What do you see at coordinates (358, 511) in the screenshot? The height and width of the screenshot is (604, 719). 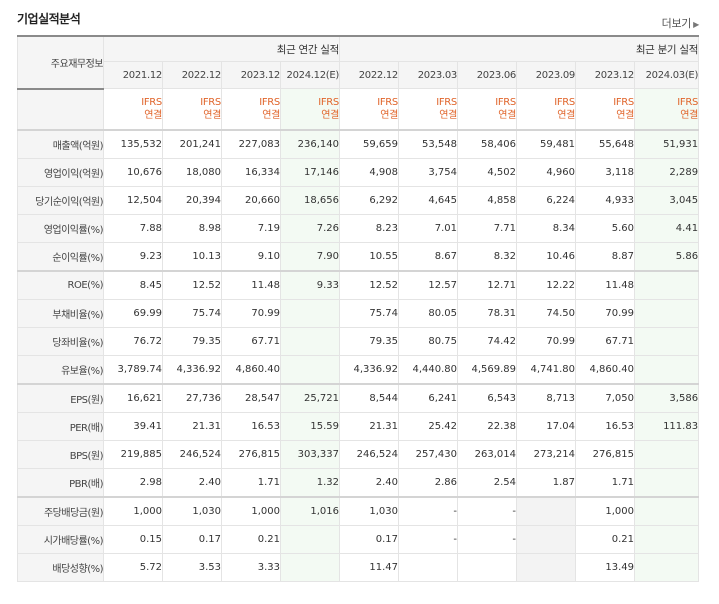 I see `table-row: 주당배당금(원) 1,000 1,030 1,000 1,016 1,030- -1,000` at bounding box center [358, 511].